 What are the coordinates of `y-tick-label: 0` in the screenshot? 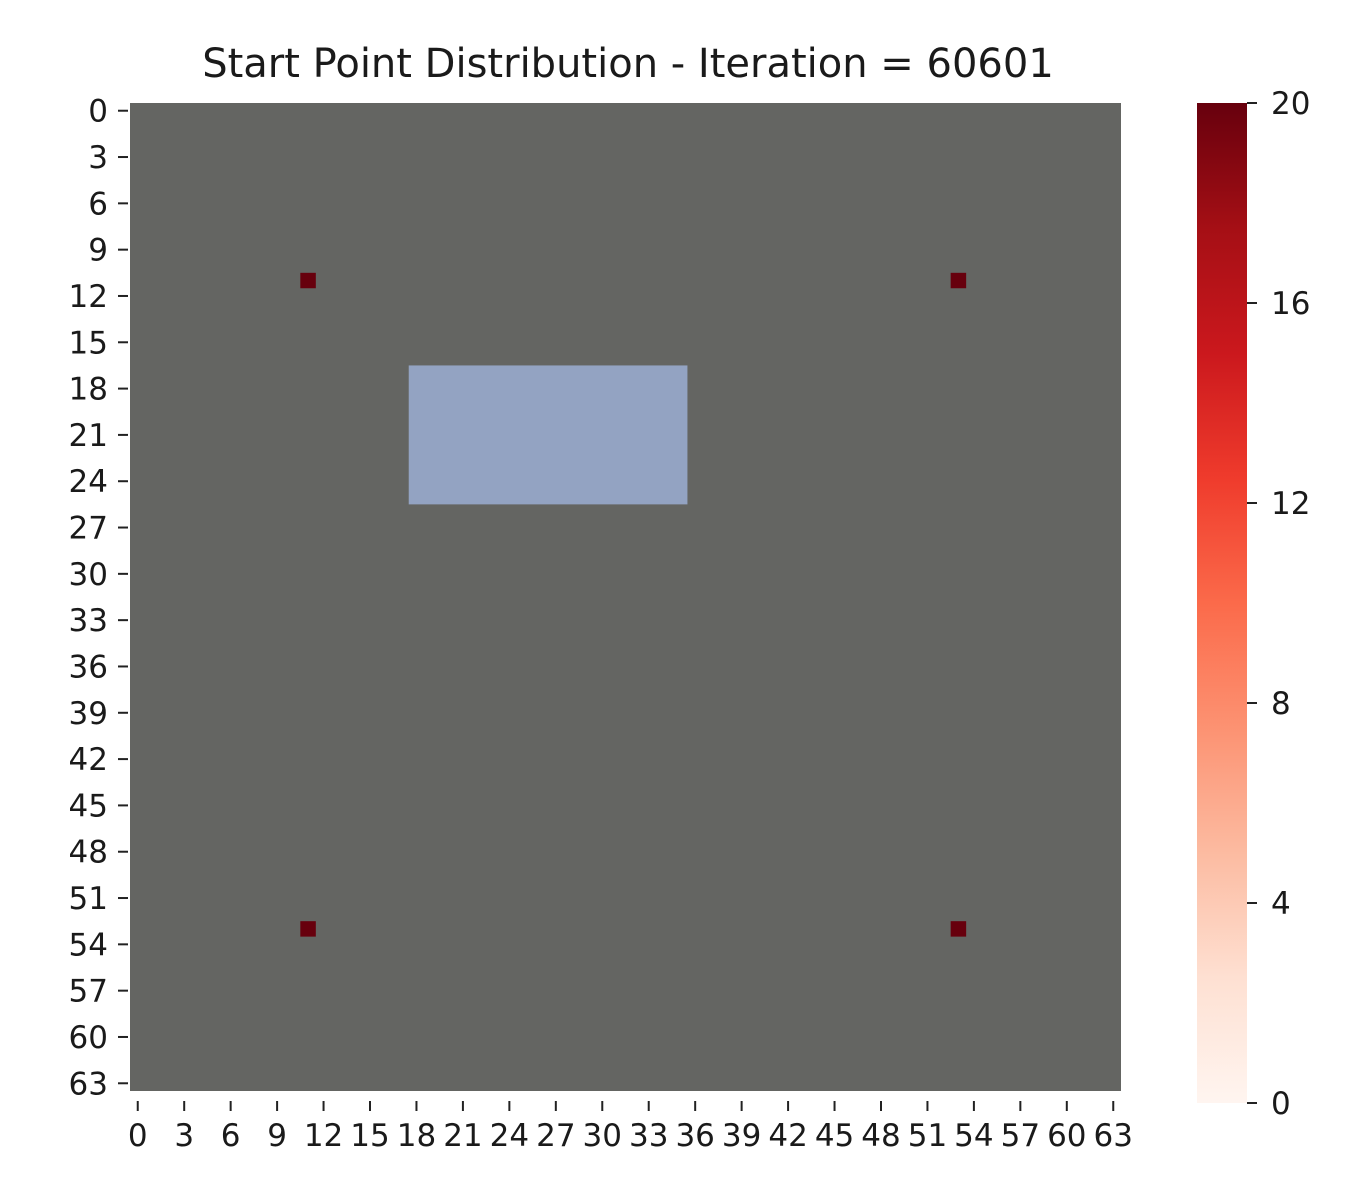 It's located at (98, 112).